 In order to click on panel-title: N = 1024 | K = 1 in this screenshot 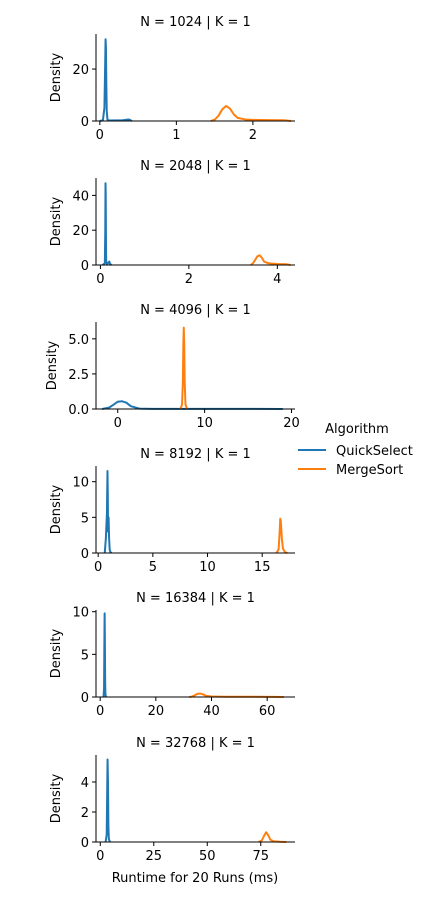, I will do `click(195, 22)`.